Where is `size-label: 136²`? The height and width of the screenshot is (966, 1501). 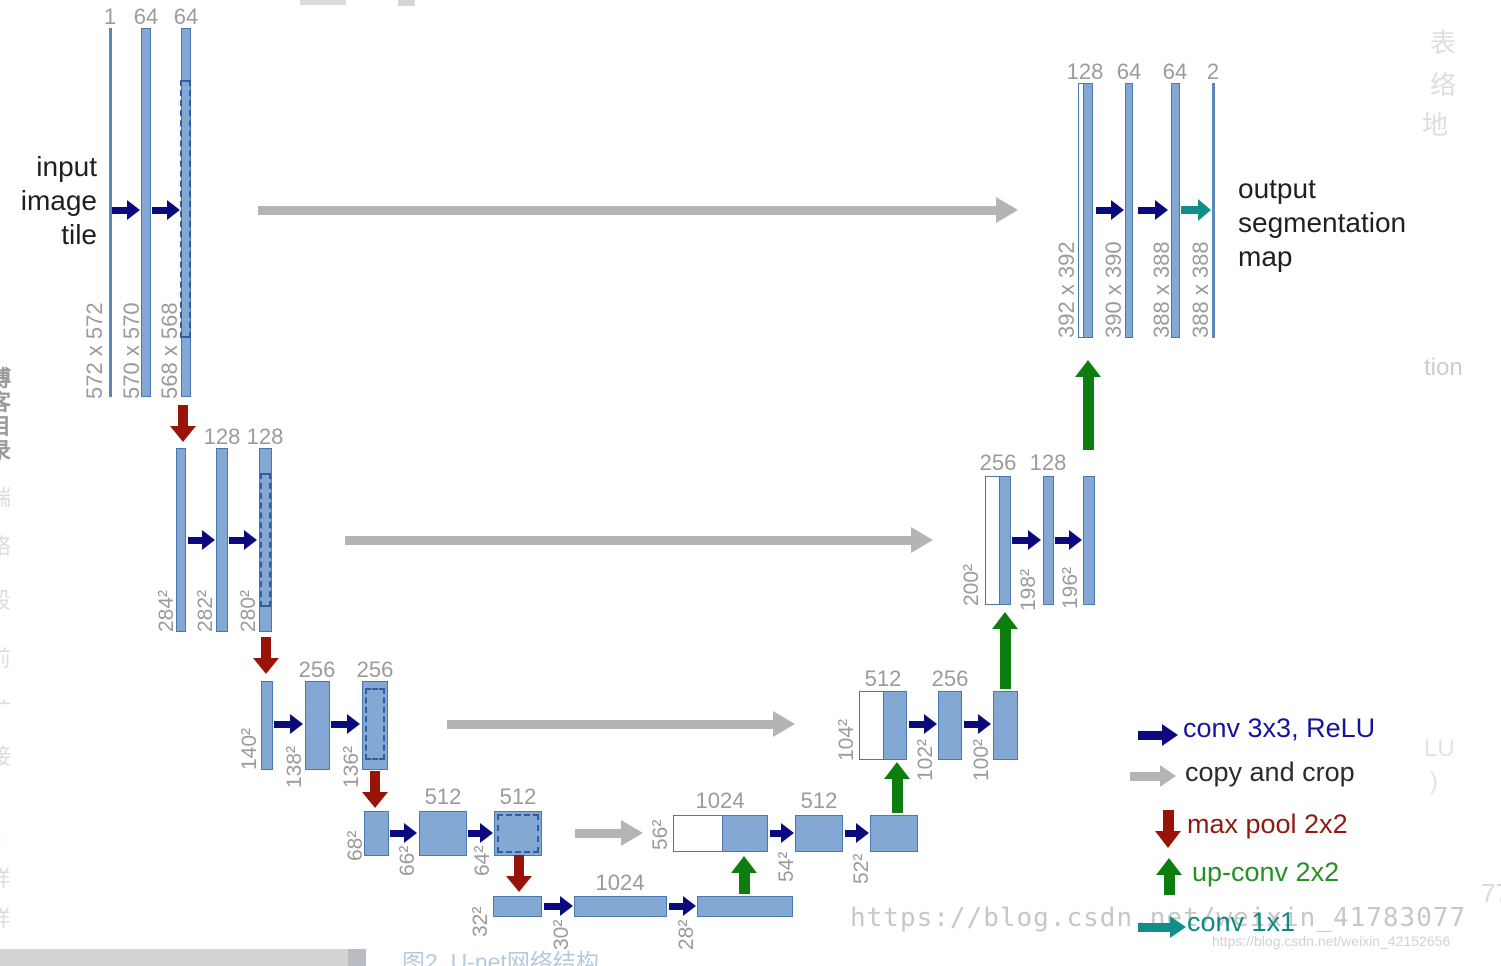
size-label: 136² is located at coordinates (351, 766).